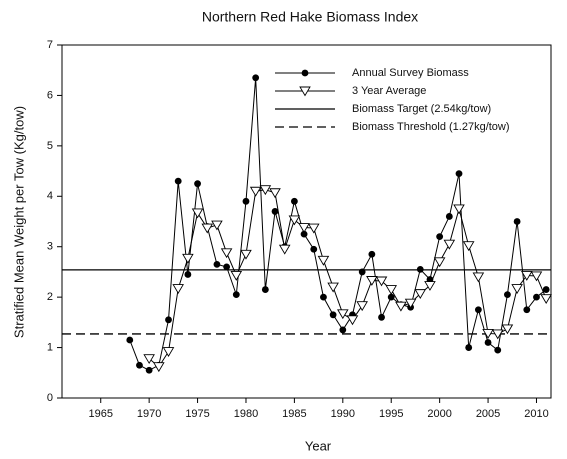  Describe the element at coordinates (18, 222) in the screenshot. I see `y-axis-label: Stratified Mean Weight per Tow (Kg/tow)` at that location.